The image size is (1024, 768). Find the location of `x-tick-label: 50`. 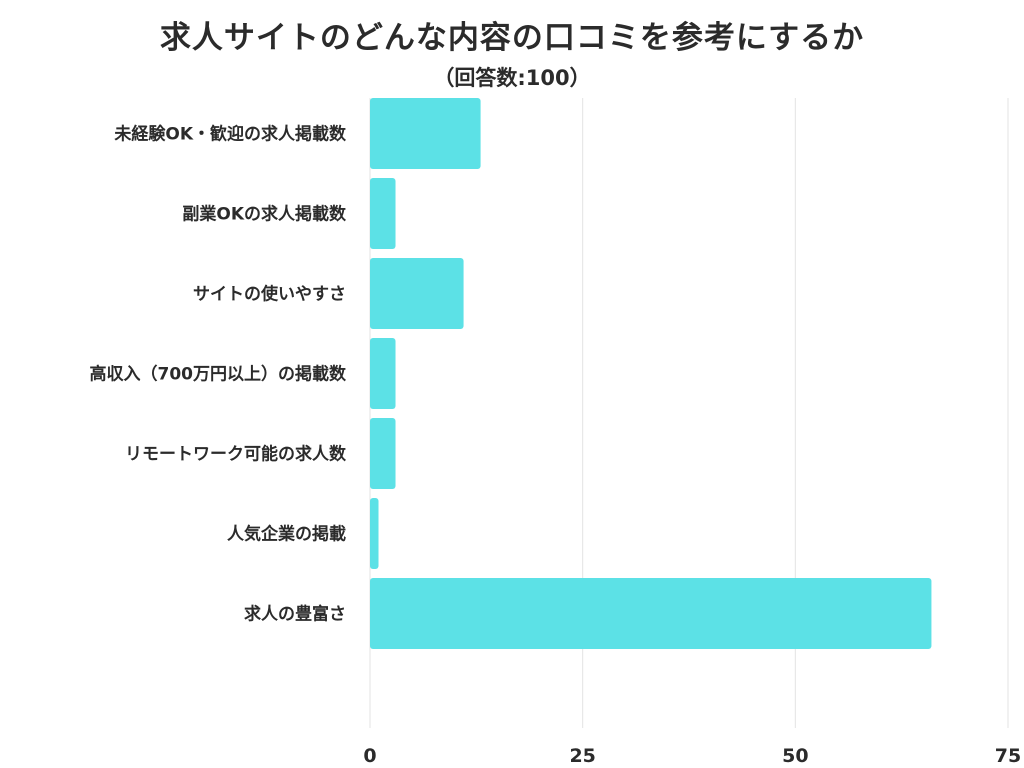

x-tick-label: 50 is located at coordinates (795, 756).